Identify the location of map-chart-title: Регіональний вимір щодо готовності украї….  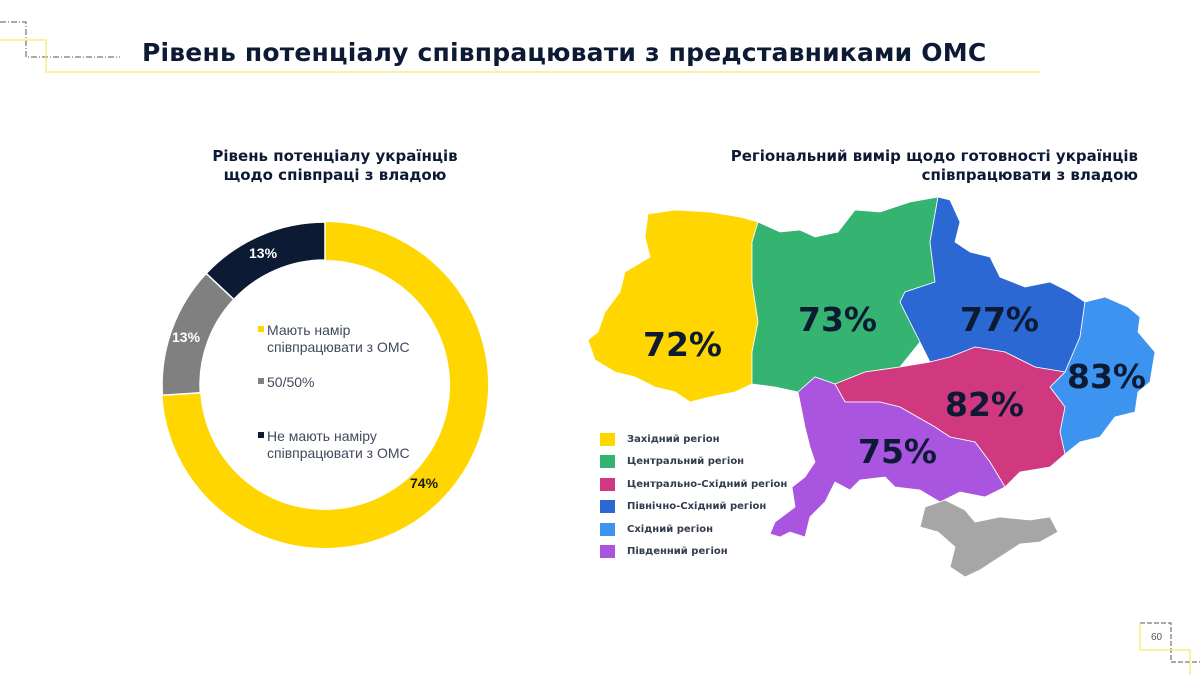
(934, 165).